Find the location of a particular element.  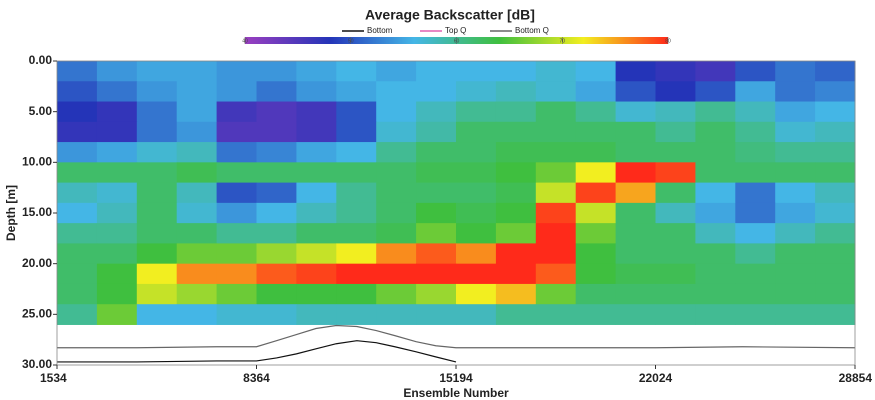

y-axis-label: Depth [m] is located at coordinates (11, 213).